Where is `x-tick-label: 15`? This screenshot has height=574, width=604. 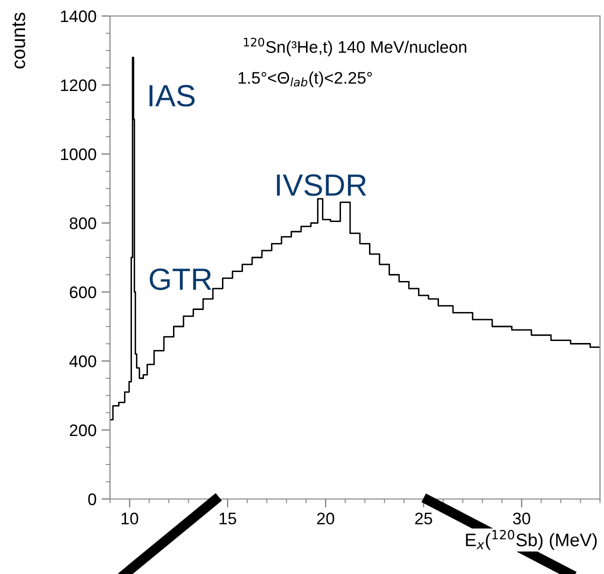
x-tick-label: 15 is located at coordinates (228, 518).